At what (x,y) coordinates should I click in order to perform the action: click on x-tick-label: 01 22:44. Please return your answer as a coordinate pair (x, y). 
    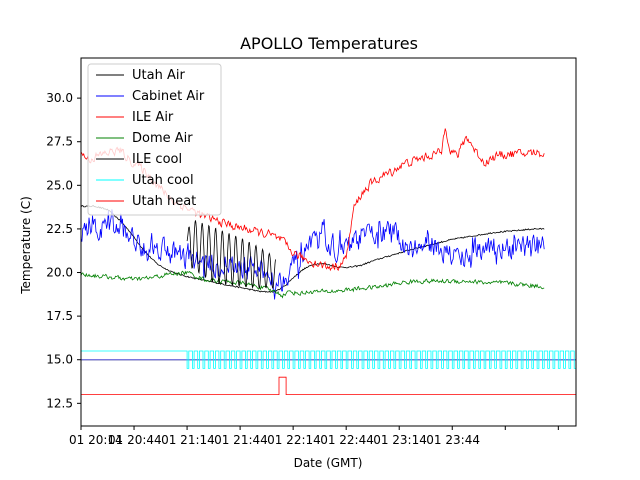
    Looking at the image, I should click on (347, 440).